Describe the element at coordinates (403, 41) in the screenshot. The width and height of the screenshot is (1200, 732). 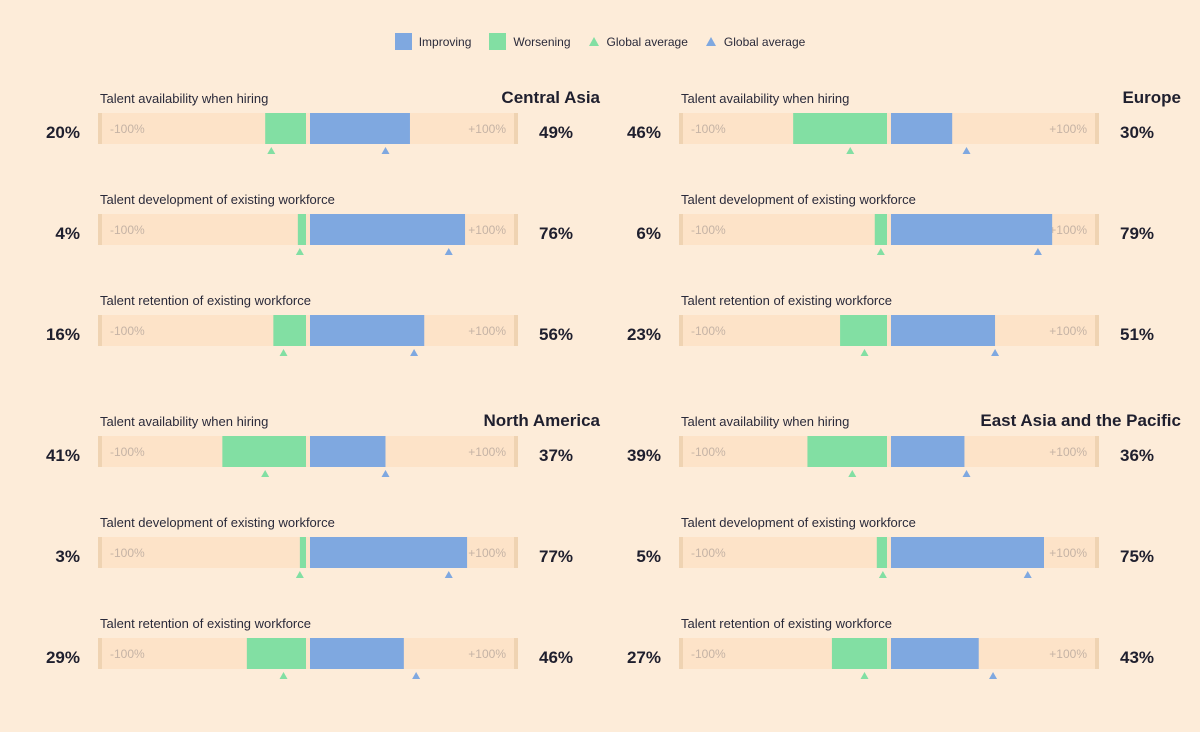
I see `improving-swatch` at that location.